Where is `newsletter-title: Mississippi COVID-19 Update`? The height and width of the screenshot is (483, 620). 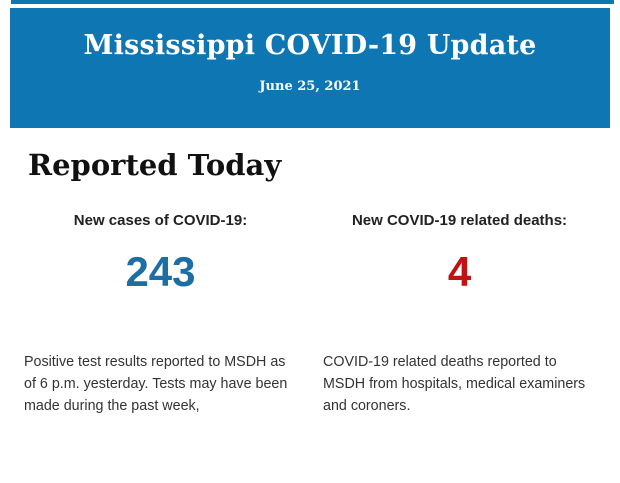
newsletter-title: Mississippi COVID-19 Update is located at coordinates (310, 45).